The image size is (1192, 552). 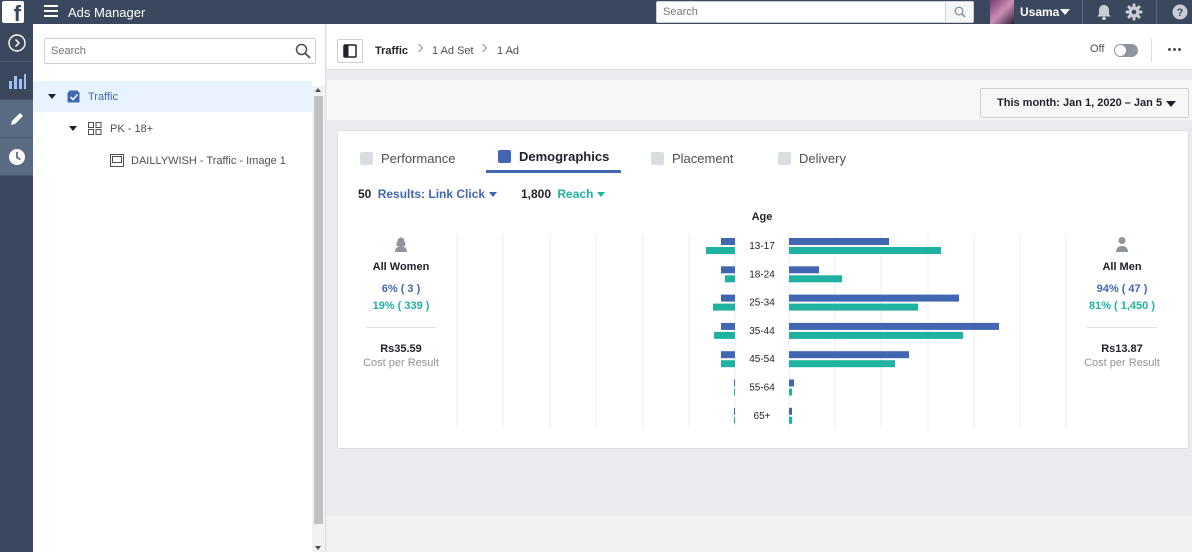 I want to click on top-search-box, so click(x=815, y=12).